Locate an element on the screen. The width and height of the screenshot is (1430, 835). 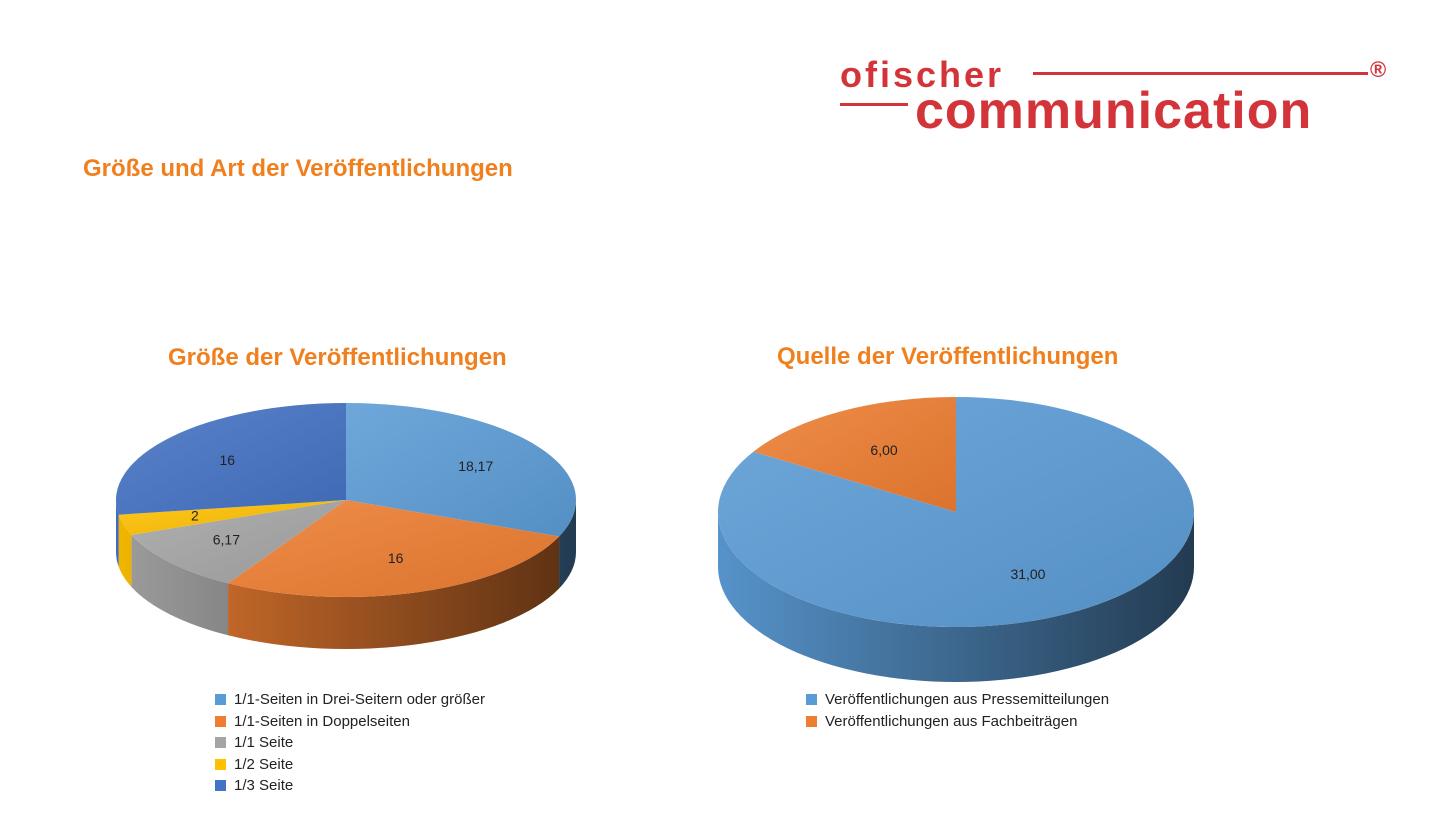
pie-source: 31,00 6,00 is located at coordinates (956, 539).